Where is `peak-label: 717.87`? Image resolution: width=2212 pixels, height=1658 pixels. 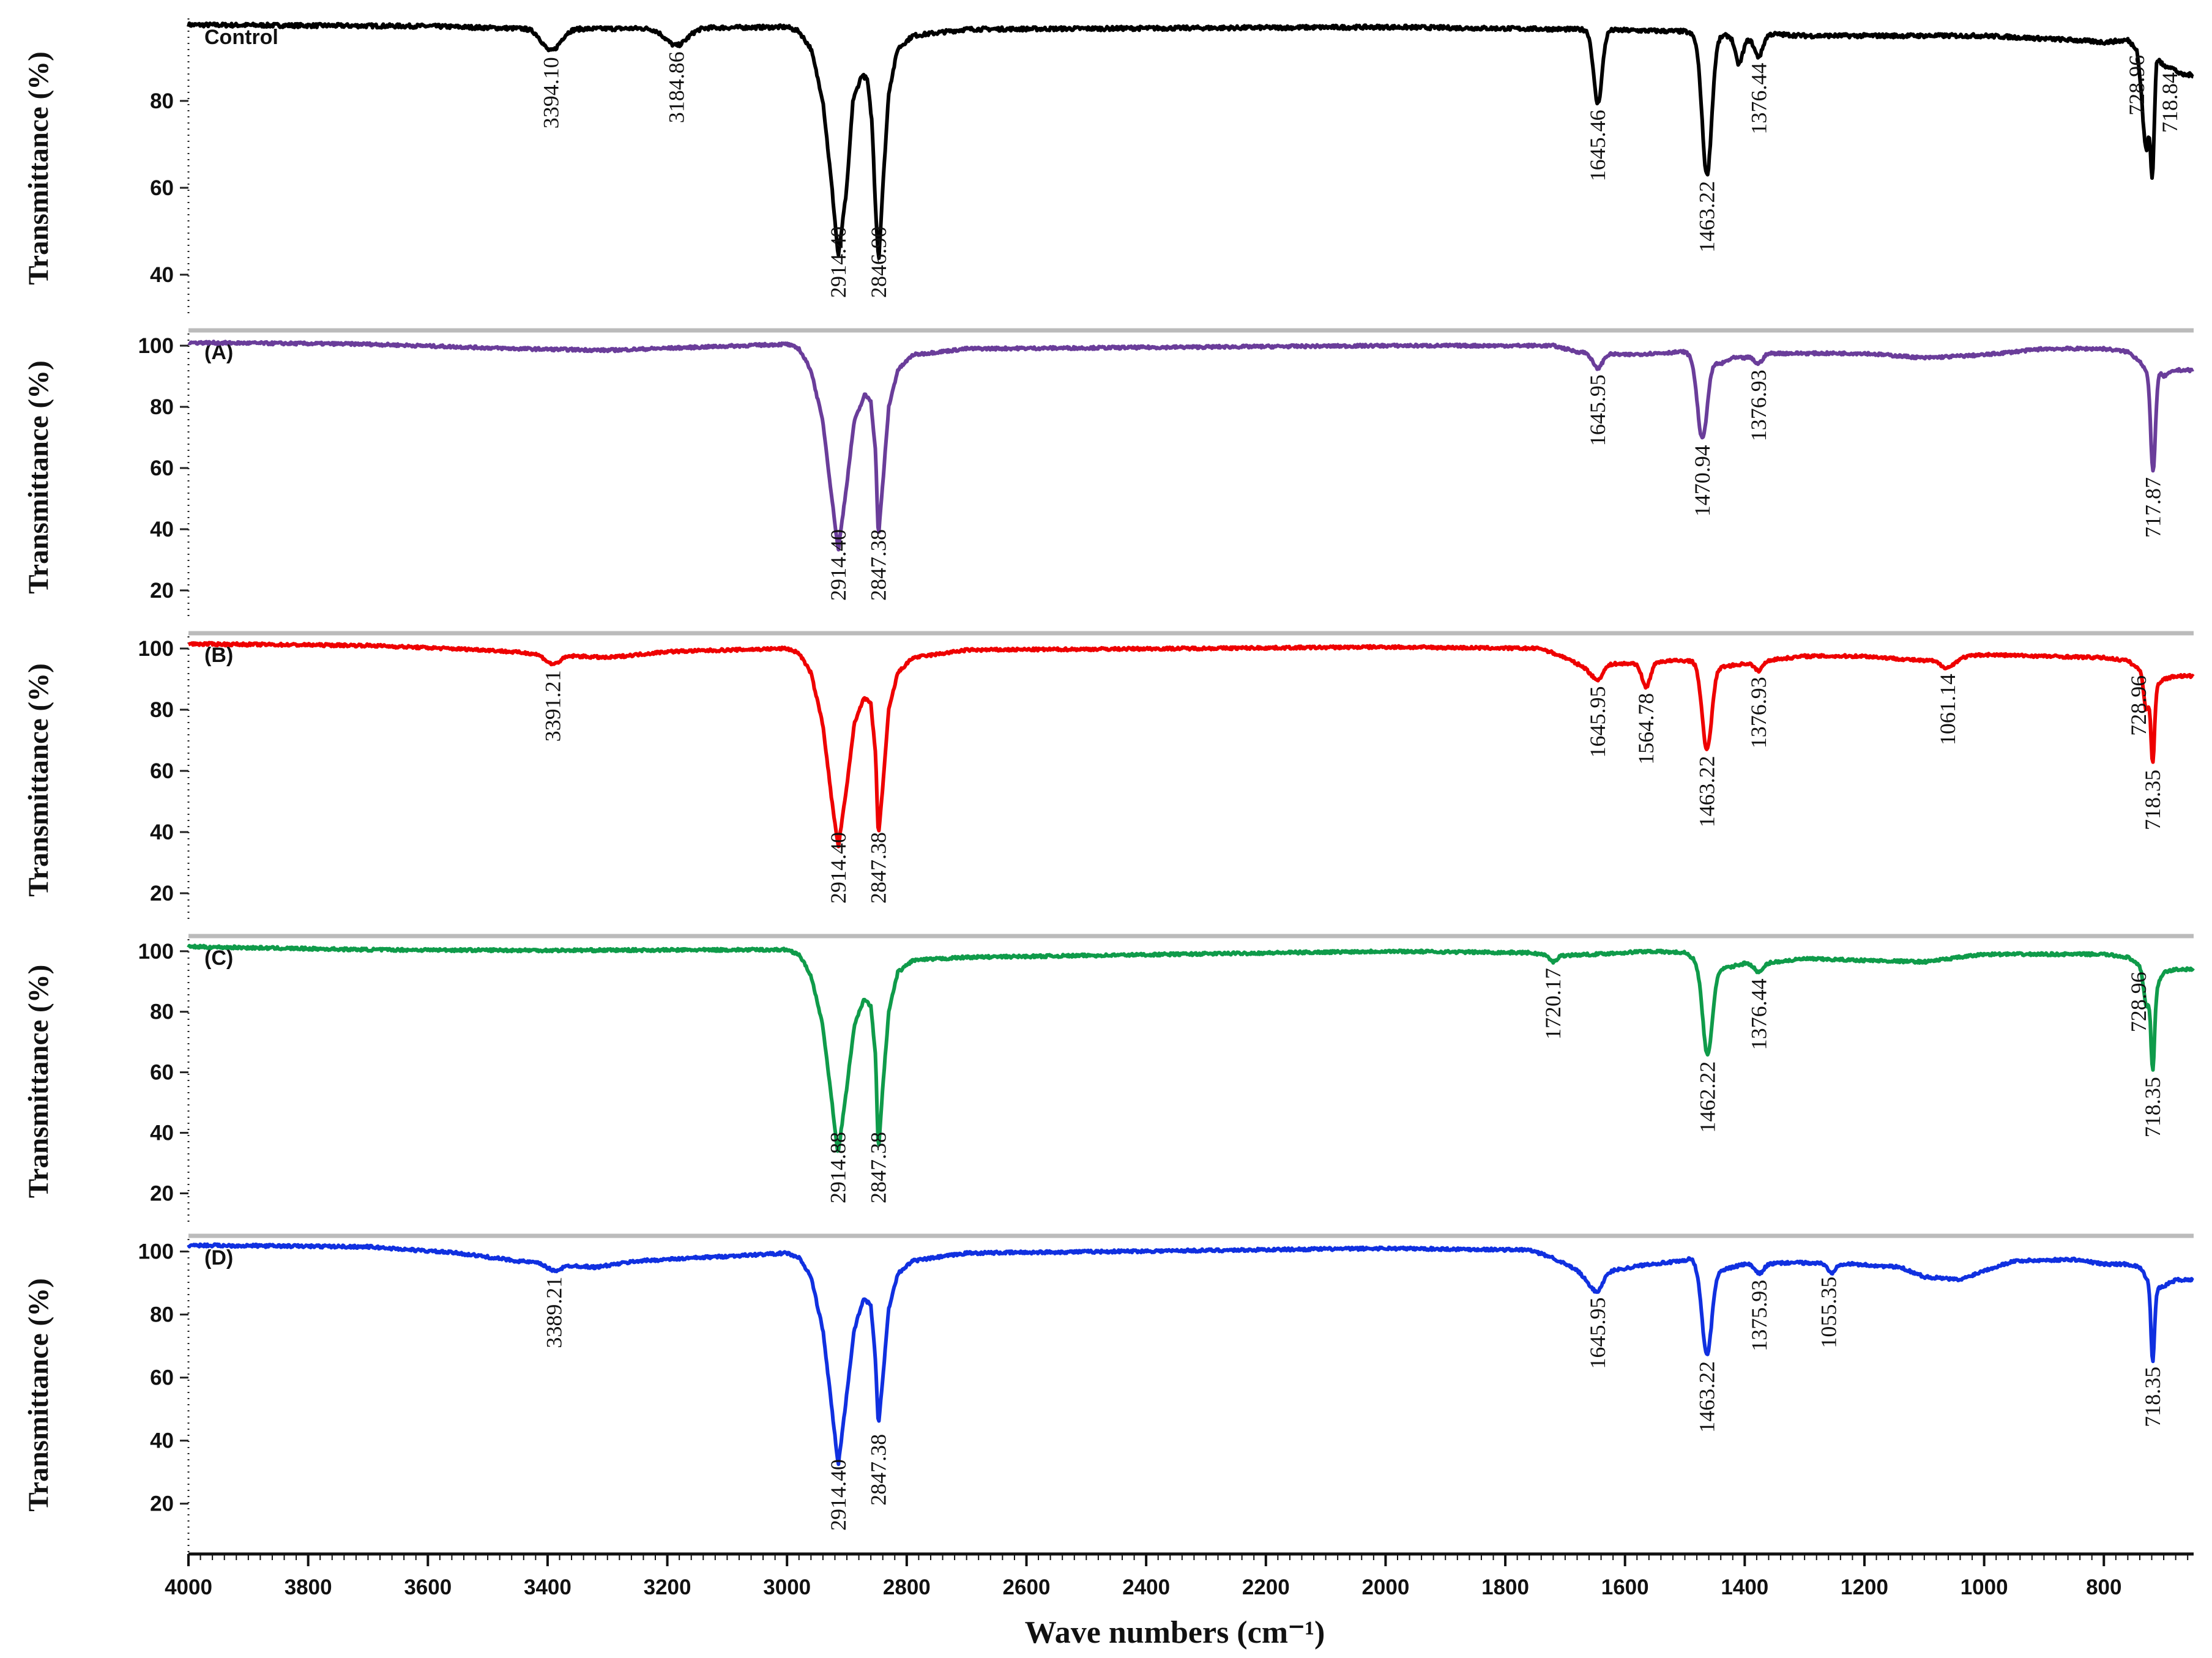 peak-label: 717.87 is located at coordinates (2153, 507).